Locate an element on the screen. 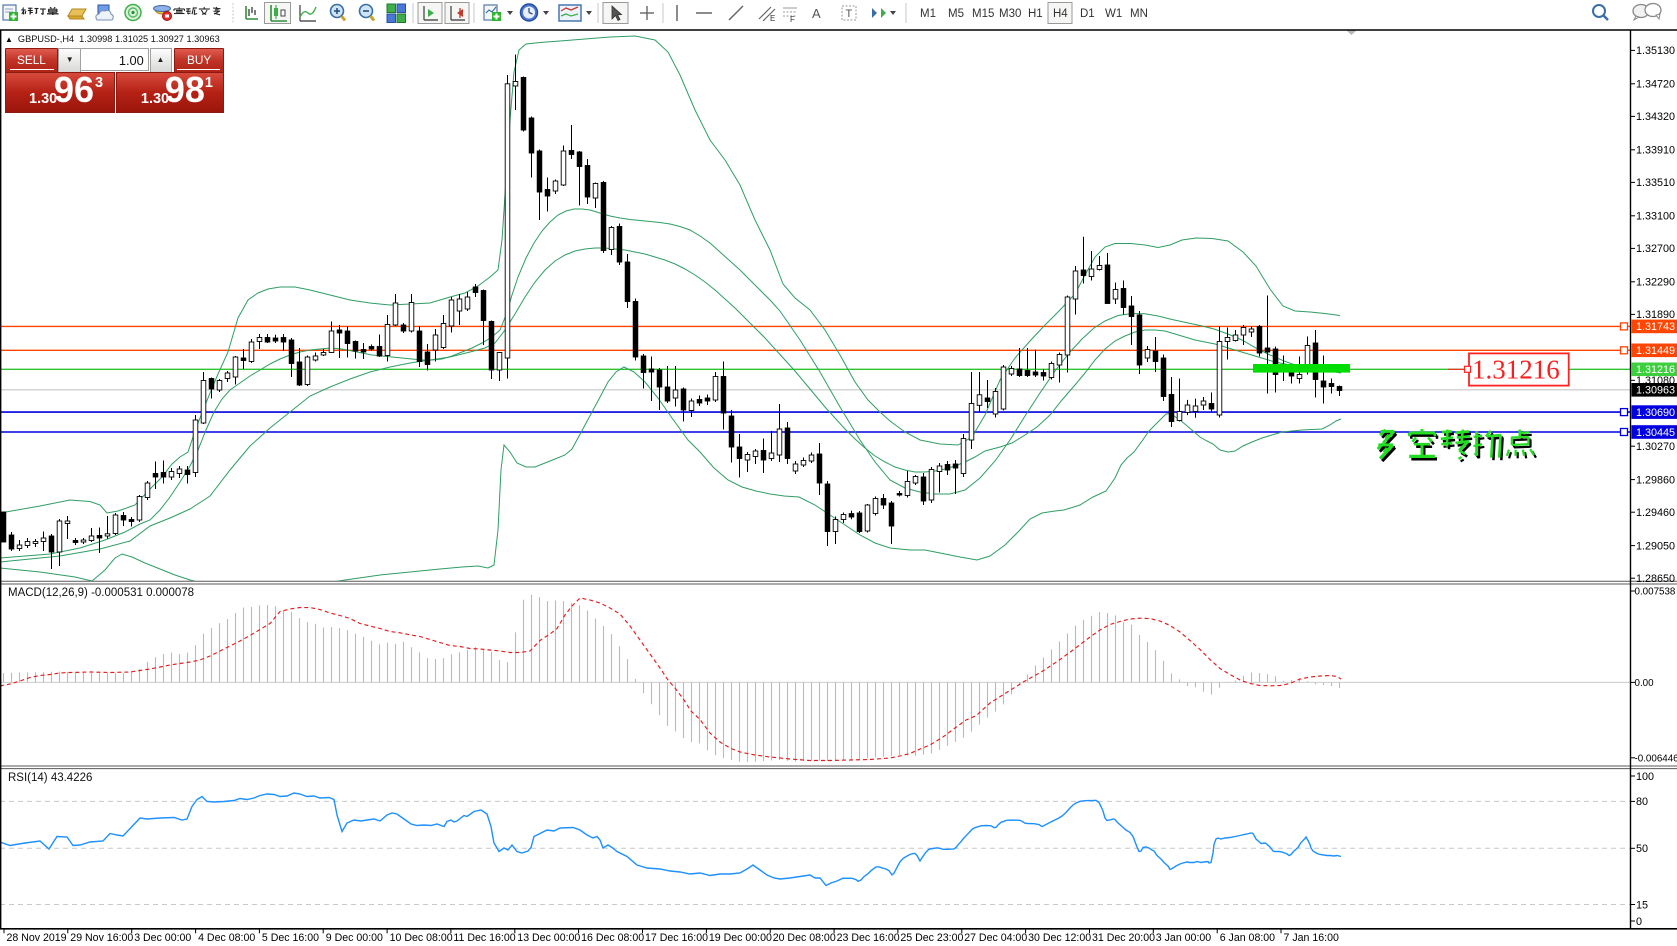 The width and height of the screenshot is (1677, 946). svg-text: RSI(14) 43.4226 is located at coordinates (50, 778).